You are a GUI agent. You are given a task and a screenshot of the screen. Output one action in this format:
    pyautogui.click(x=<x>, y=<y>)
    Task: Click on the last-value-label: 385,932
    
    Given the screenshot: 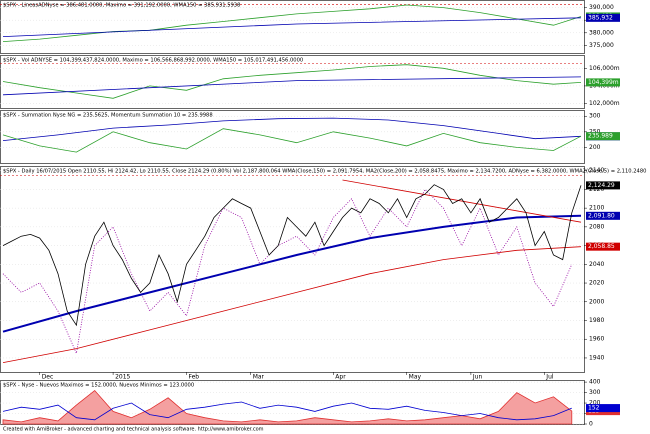 What is the action you would take?
    pyautogui.click(x=600, y=17)
    